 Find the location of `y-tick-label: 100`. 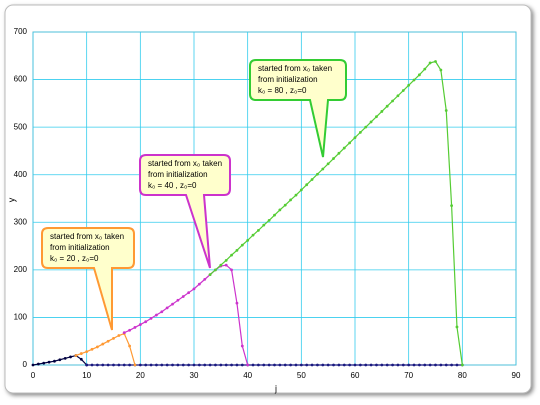

y-tick-label: 100 is located at coordinates (21, 317).